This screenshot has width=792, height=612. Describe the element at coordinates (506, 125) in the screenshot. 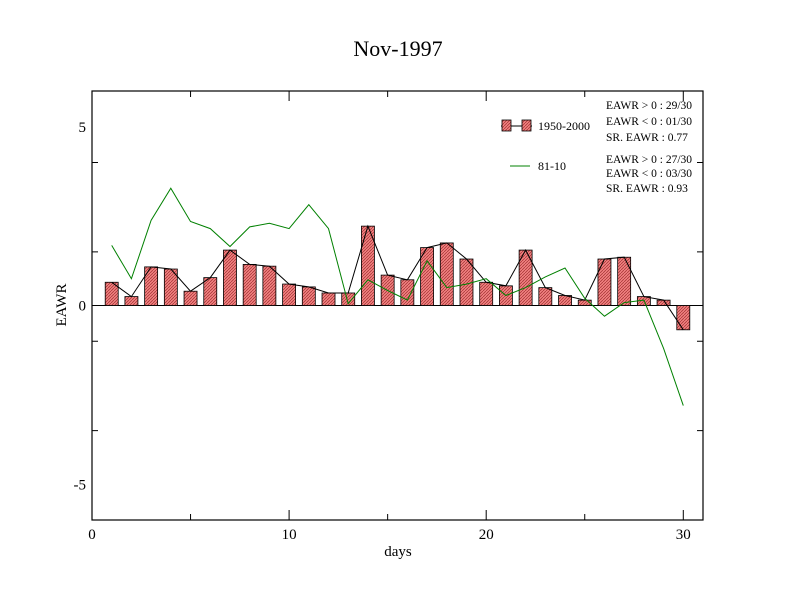

I see `legend-bar-swatch-left` at that location.